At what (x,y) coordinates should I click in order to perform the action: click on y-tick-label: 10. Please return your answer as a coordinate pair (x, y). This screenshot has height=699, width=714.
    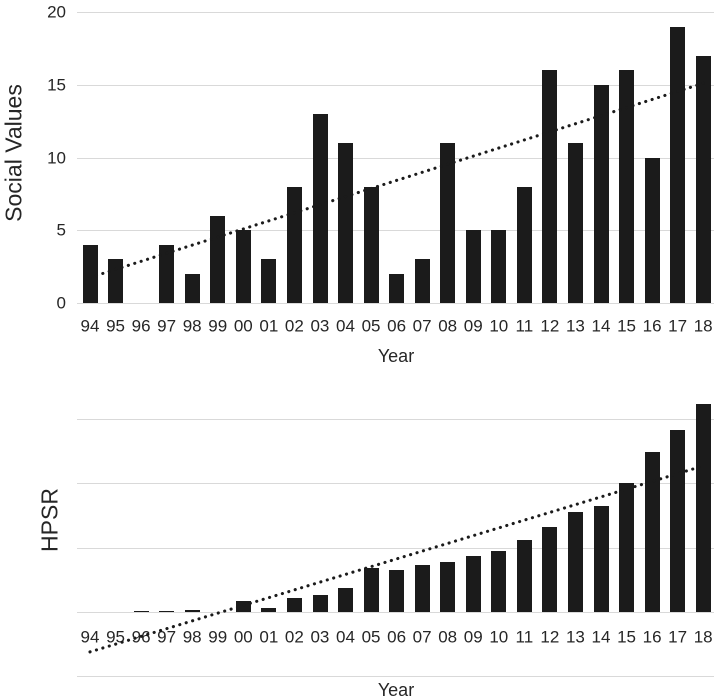
    Looking at the image, I should click on (56, 157).